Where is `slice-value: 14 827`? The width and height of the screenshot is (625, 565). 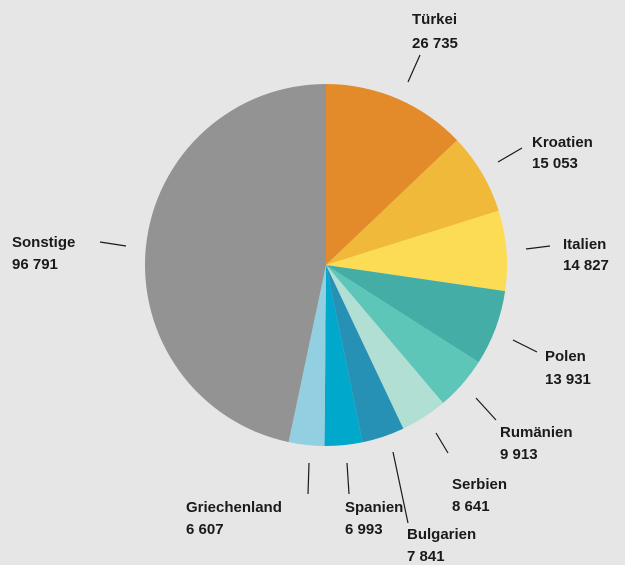 slice-value: 14 827 is located at coordinates (586, 265).